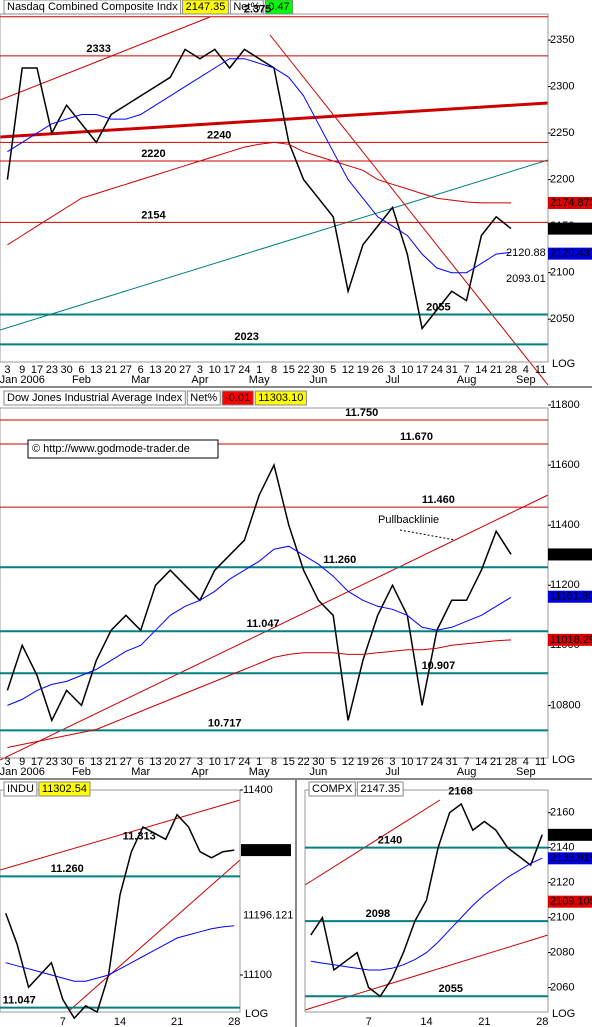 The width and height of the screenshot is (592, 1027). Describe the element at coordinates (526, 253) in the screenshot. I see `price-tag-label: 2120.88` at that location.